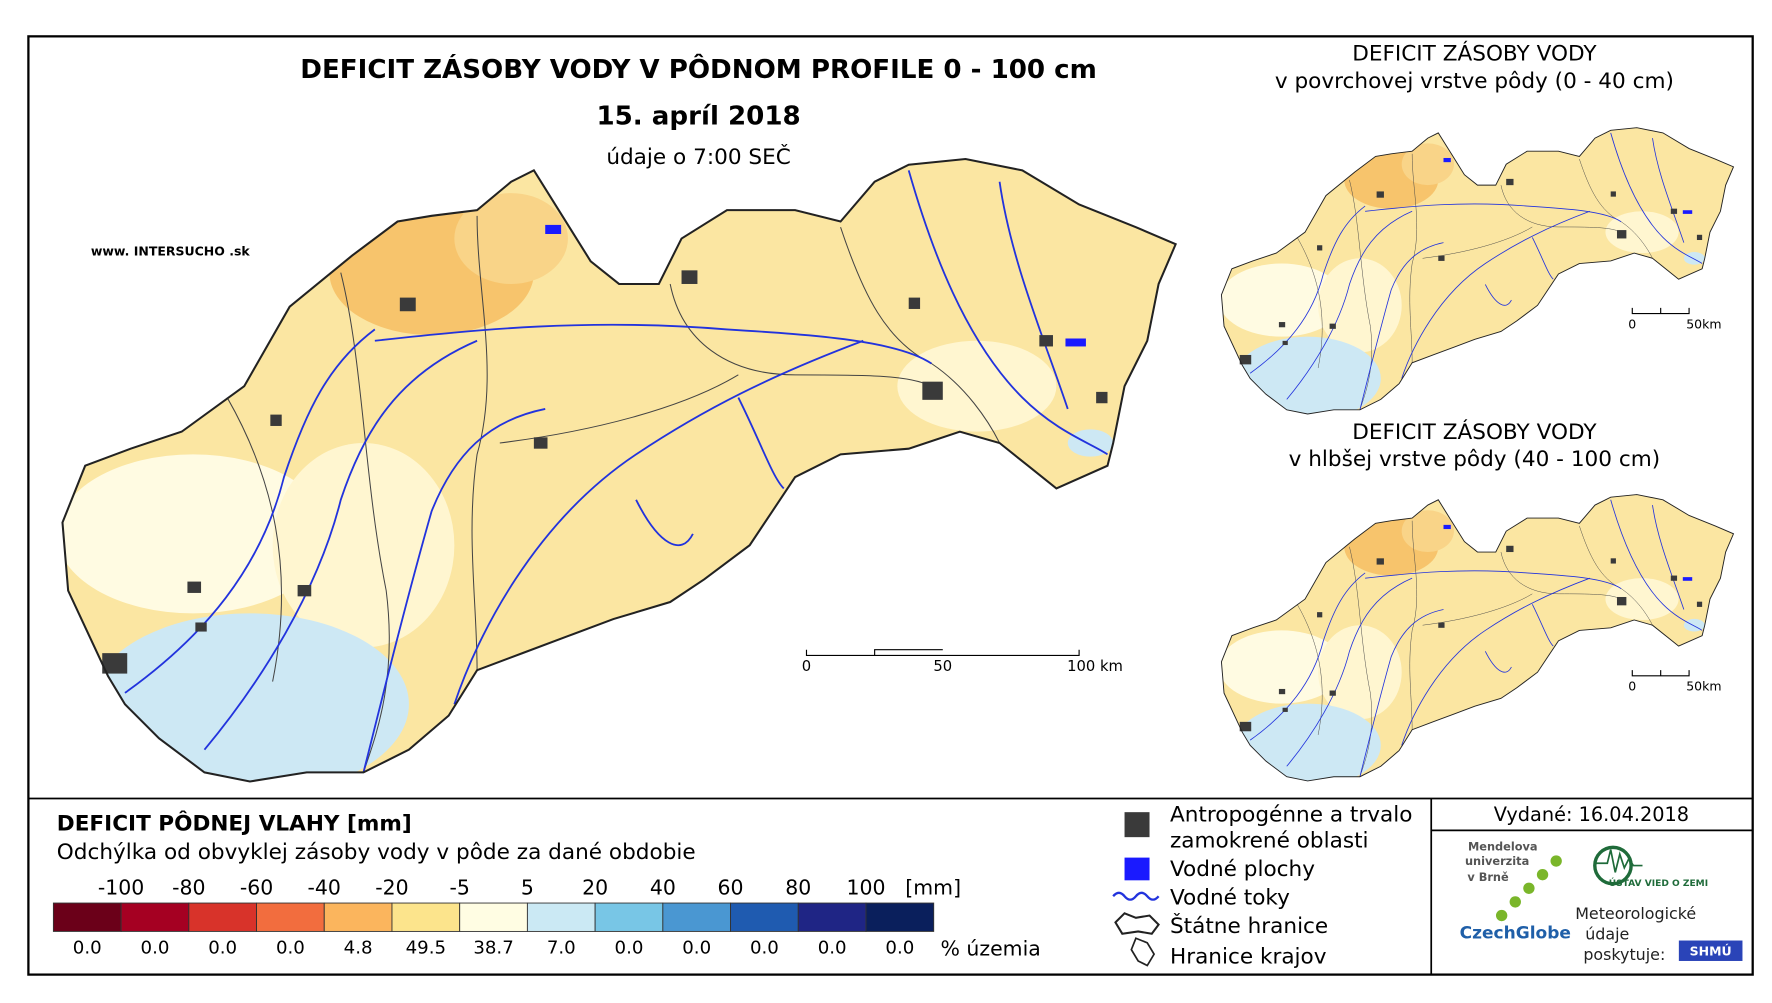 The image size is (1772, 1003). What do you see at coordinates (527, 887) in the screenshot?
I see `class-label: 5` at bounding box center [527, 887].